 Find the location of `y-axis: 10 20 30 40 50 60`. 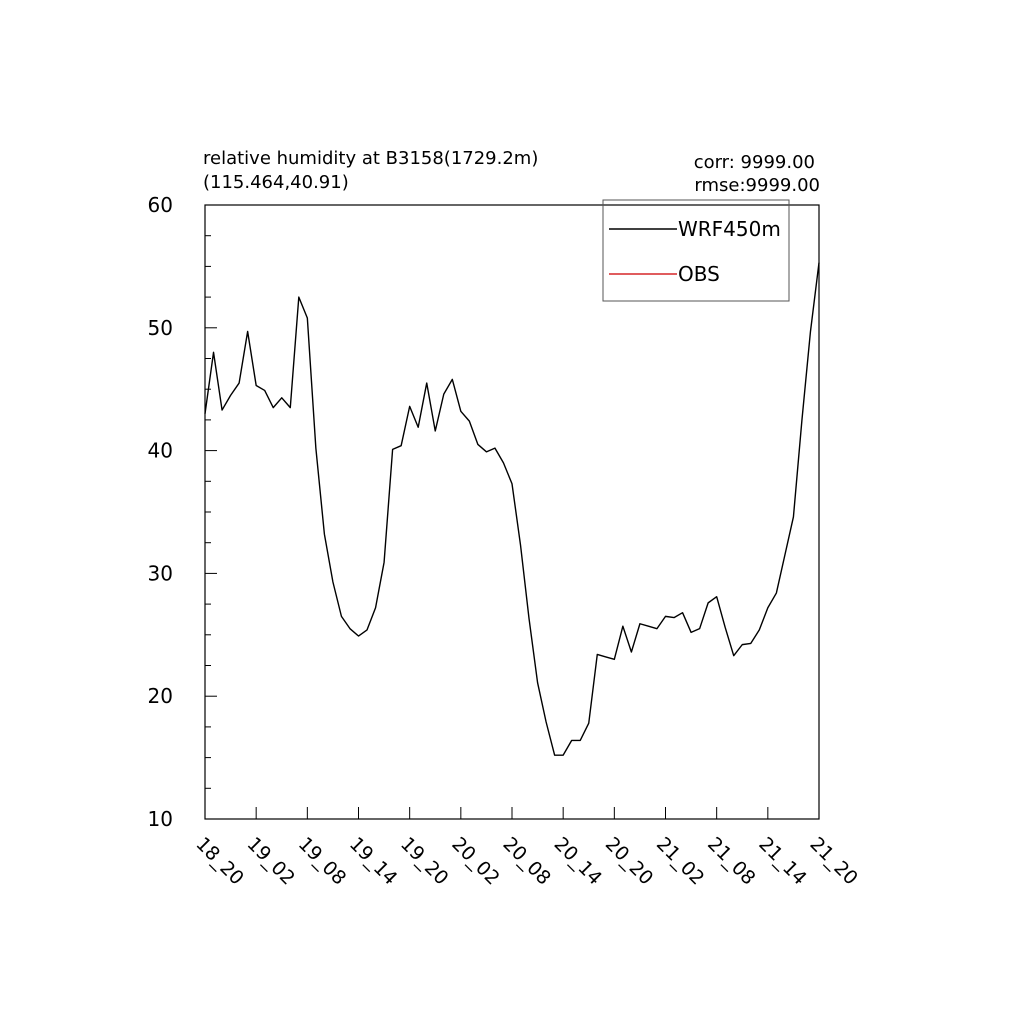

y-axis: 10 20 30 40 50 60 is located at coordinates (182, 512).